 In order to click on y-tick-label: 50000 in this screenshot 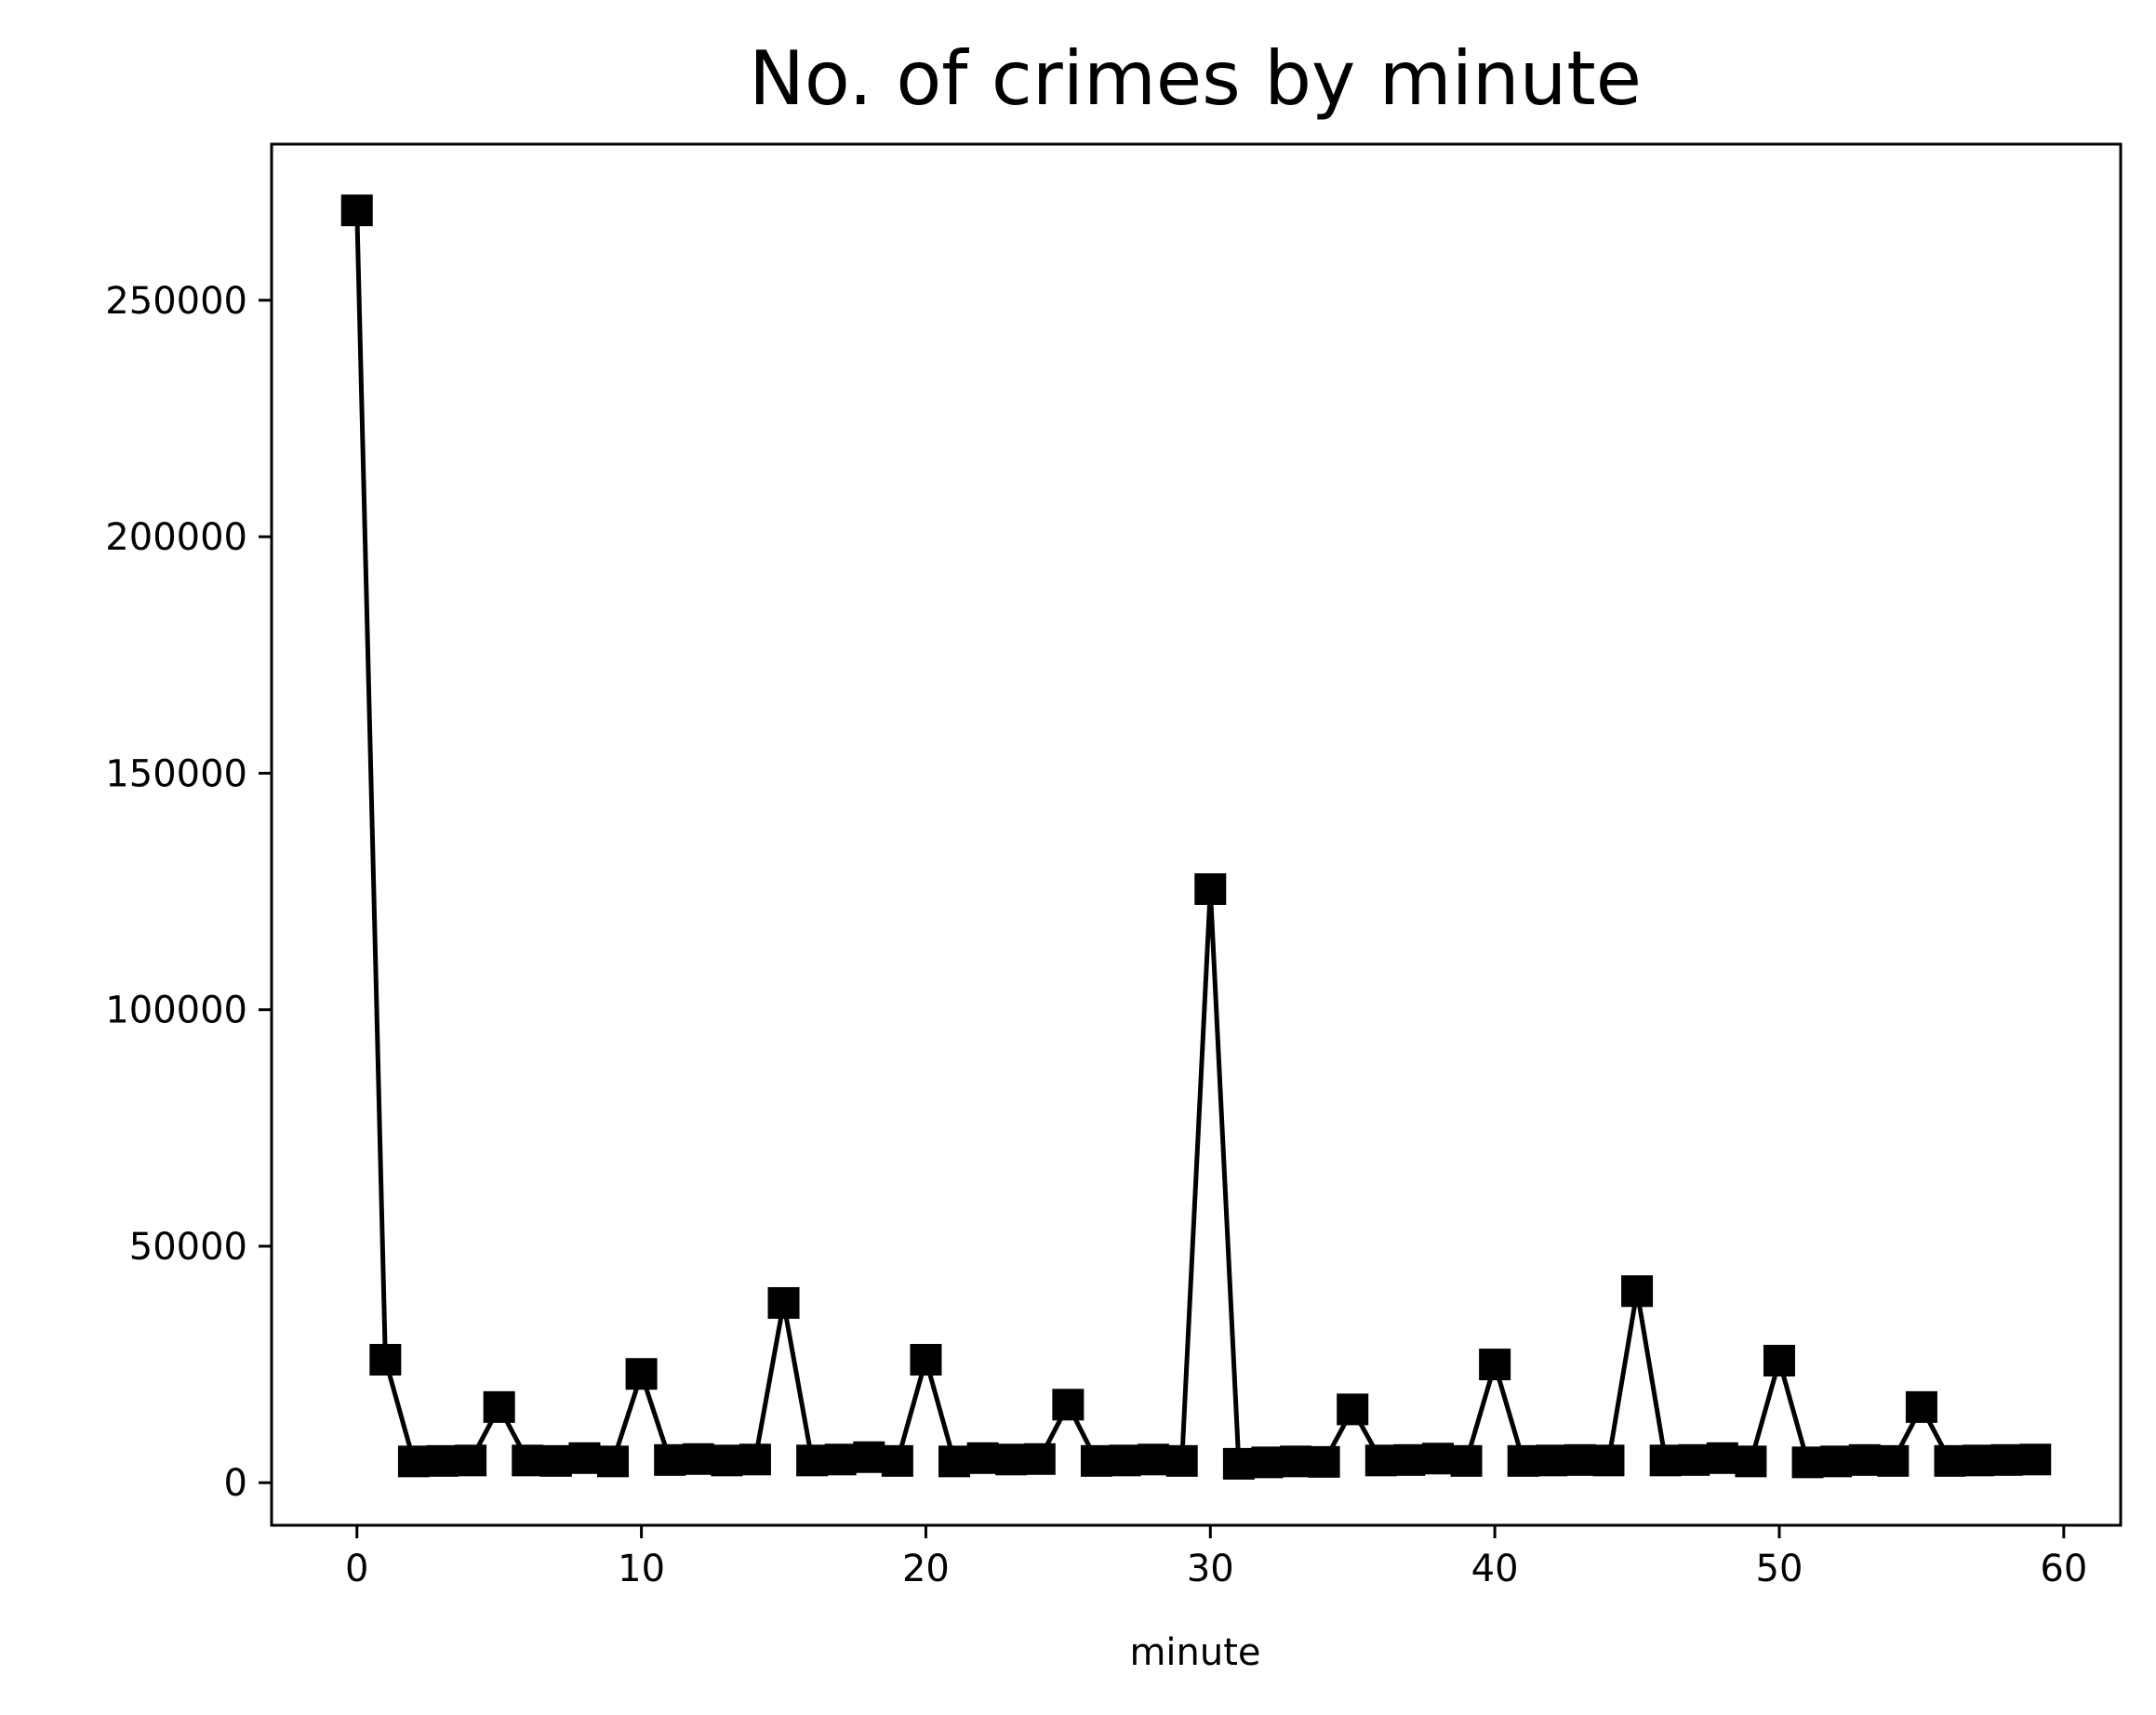, I will do `click(188, 1247)`.